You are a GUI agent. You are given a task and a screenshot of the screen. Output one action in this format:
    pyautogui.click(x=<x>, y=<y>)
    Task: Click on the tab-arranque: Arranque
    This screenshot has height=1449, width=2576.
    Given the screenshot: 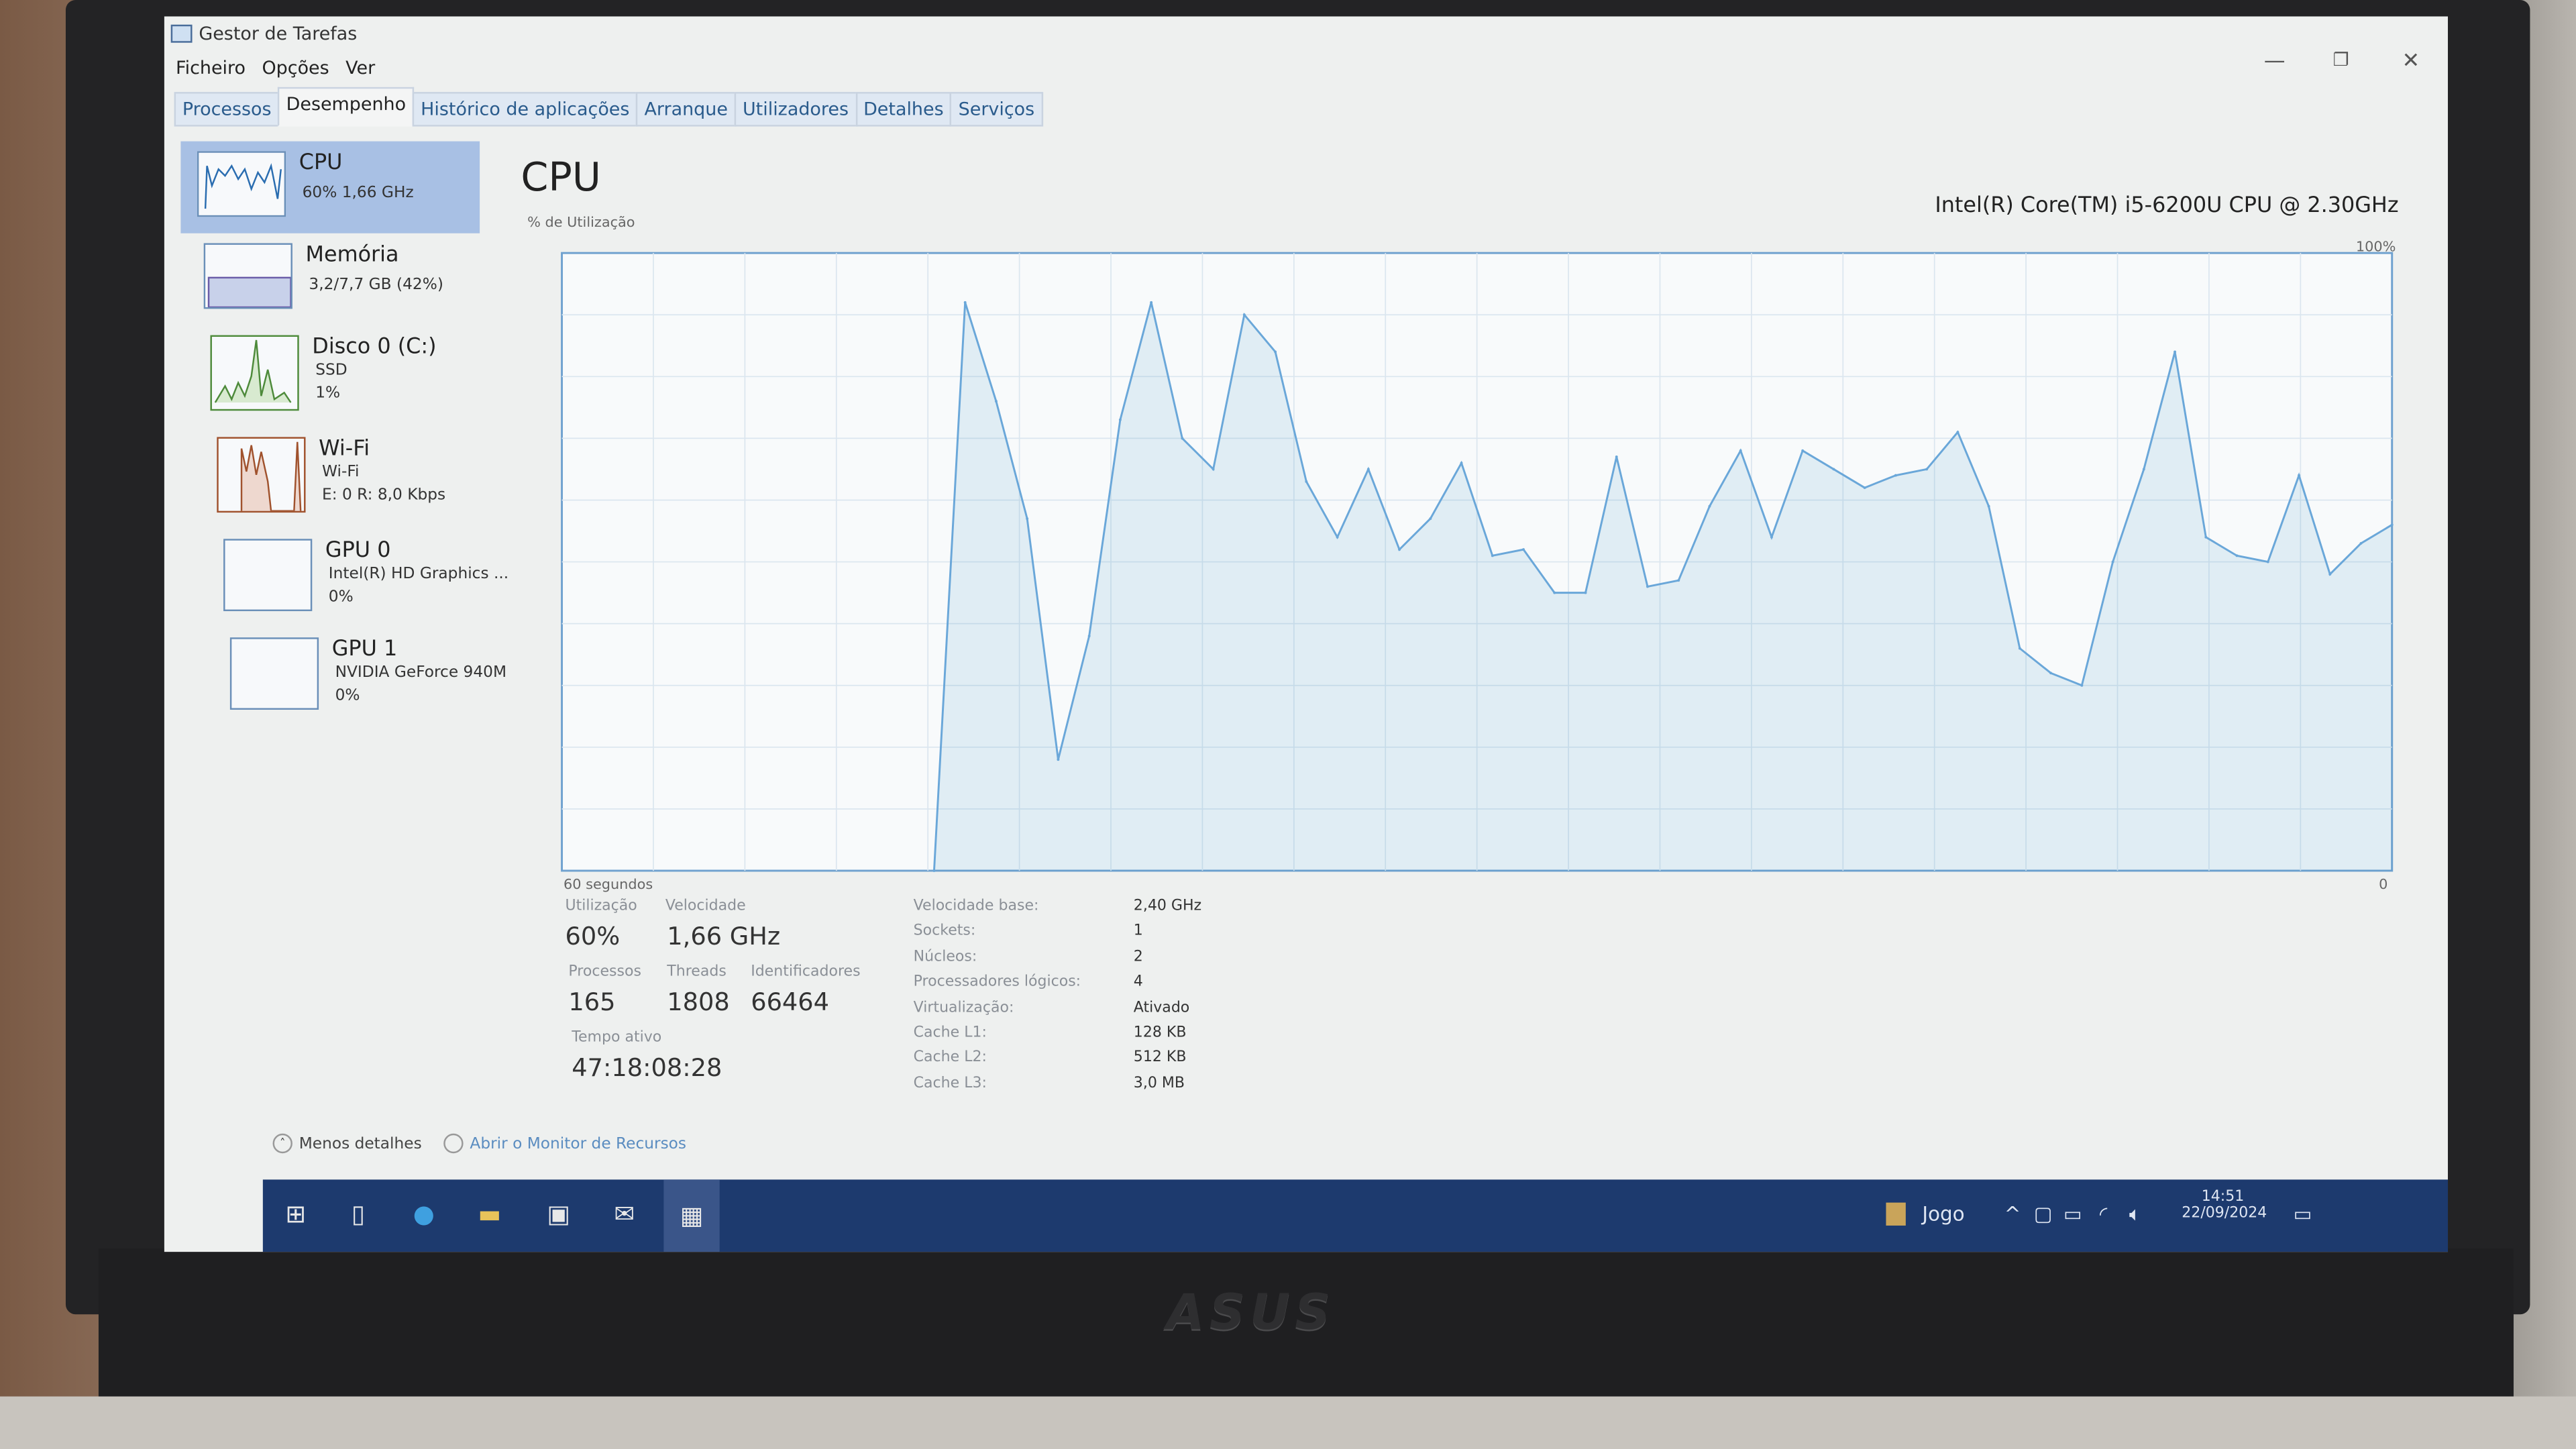 What is the action you would take?
    pyautogui.click(x=686, y=109)
    